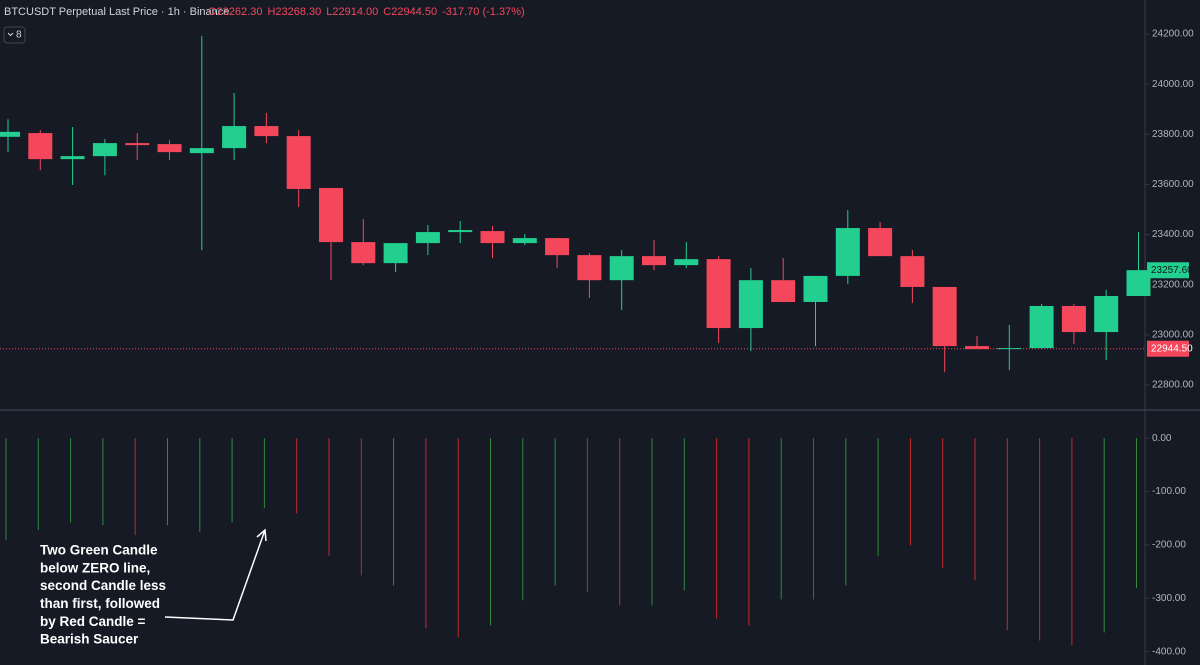  What do you see at coordinates (99, 550) in the screenshot?
I see `annotation-text: Two Green Candle` at bounding box center [99, 550].